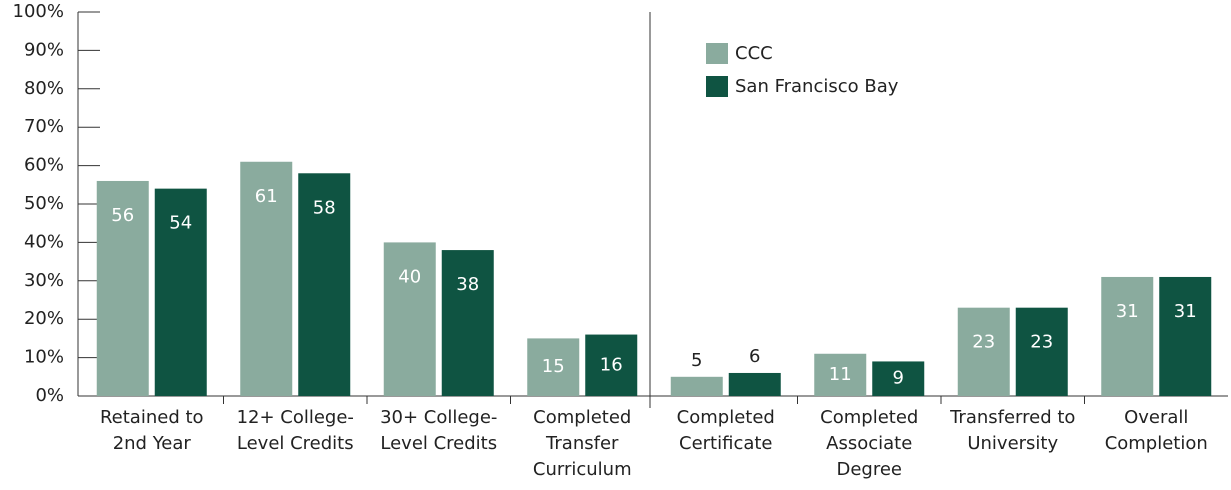  I want to click on data-label: 9, so click(898, 378).